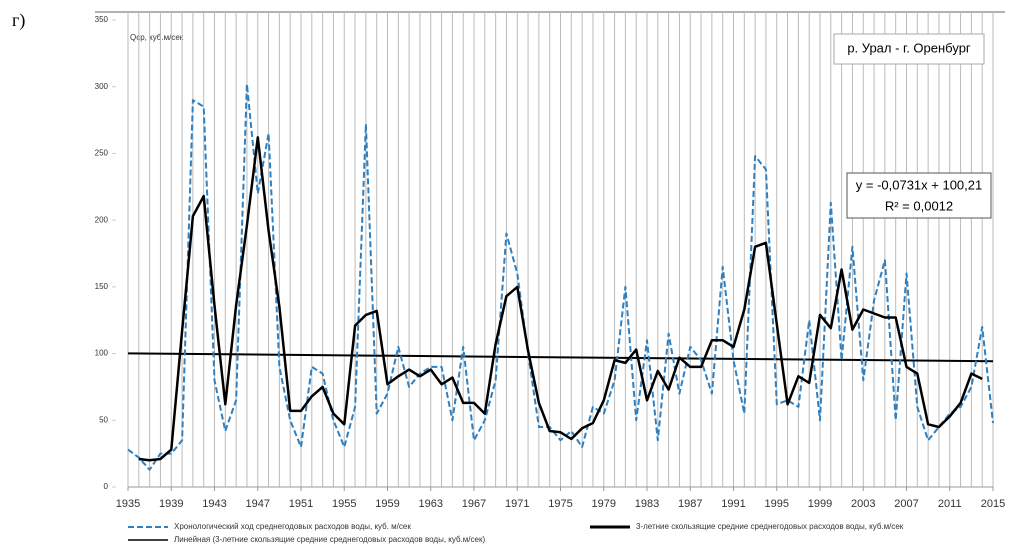  I want to click on x-tick-label: 1955, so click(344, 504).